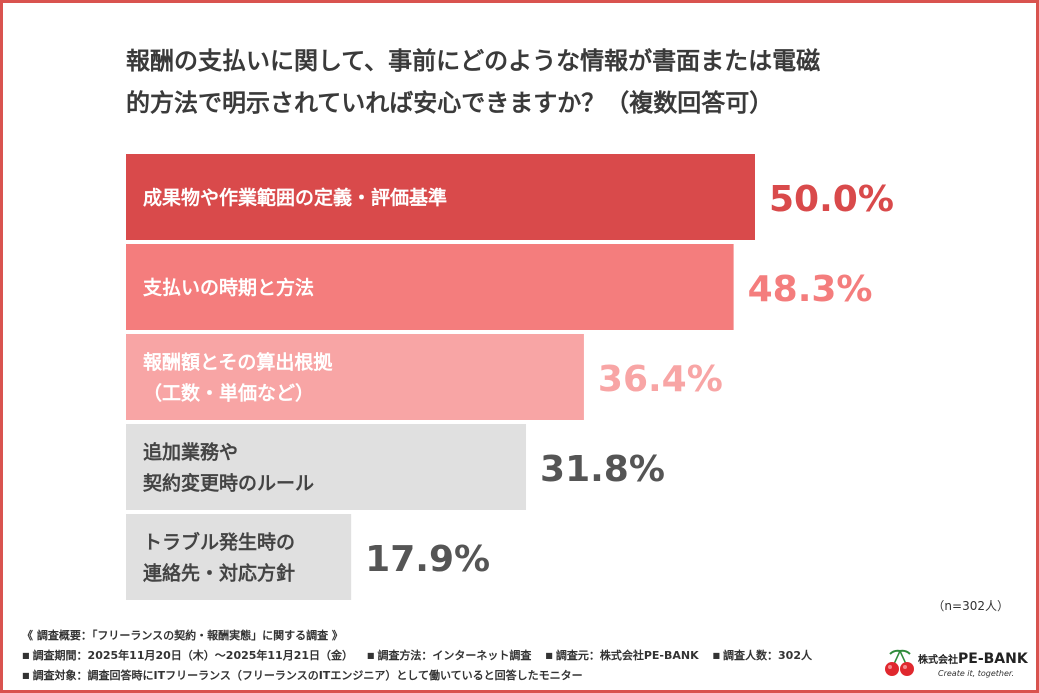 The image size is (1039, 693). What do you see at coordinates (473, 61) in the screenshot?
I see `title-line-1: 報酬の支払いに関して、事前にどのような情報が書面または電磁` at bounding box center [473, 61].